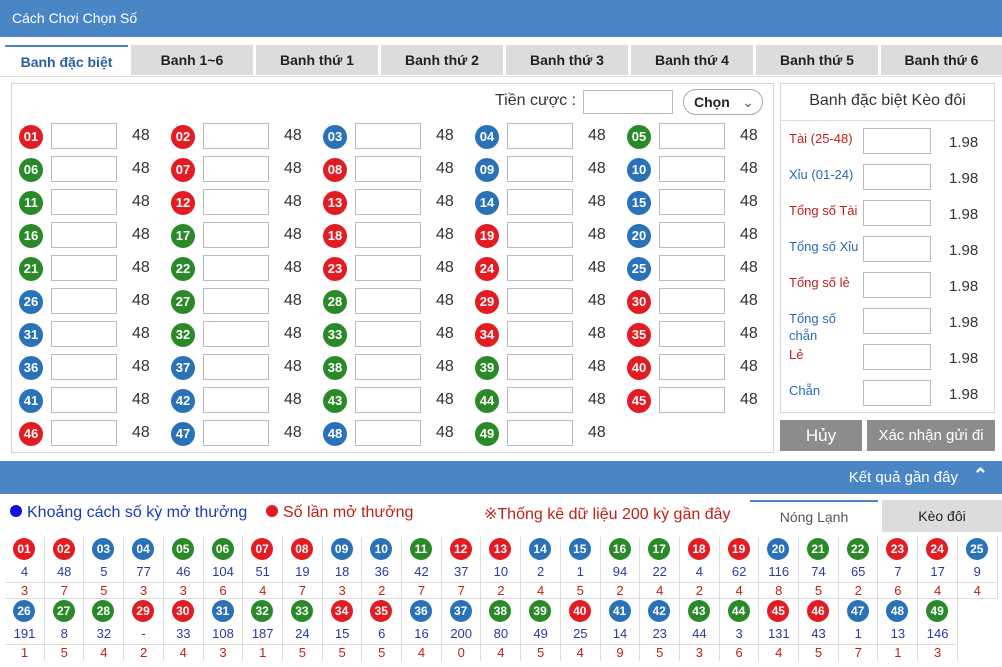 The height and width of the screenshot is (667, 1002). Describe the element at coordinates (335, 368) in the screenshot. I see `number-ball: 38` at that location.